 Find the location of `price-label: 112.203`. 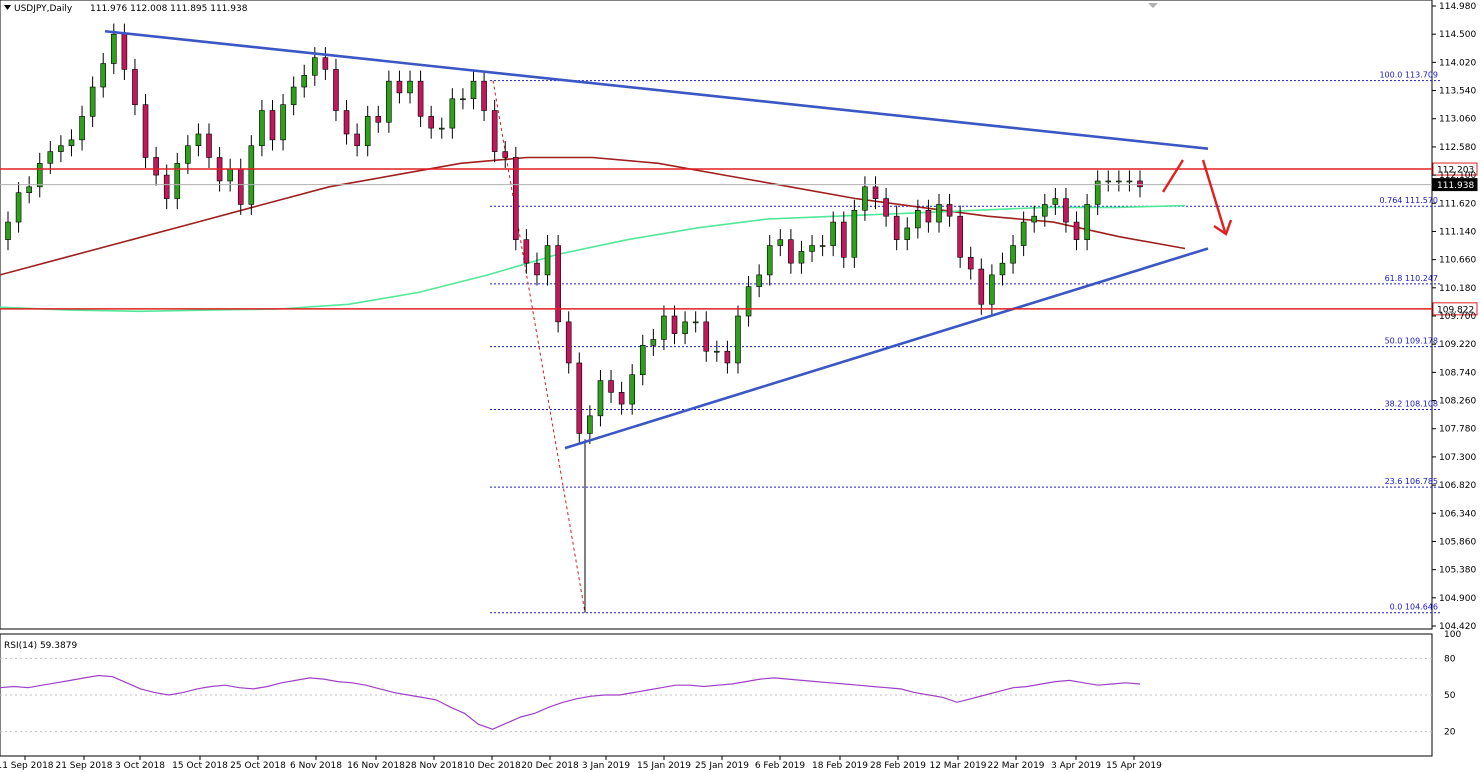

price-label: 112.203 is located at coordinates (1455, 171).